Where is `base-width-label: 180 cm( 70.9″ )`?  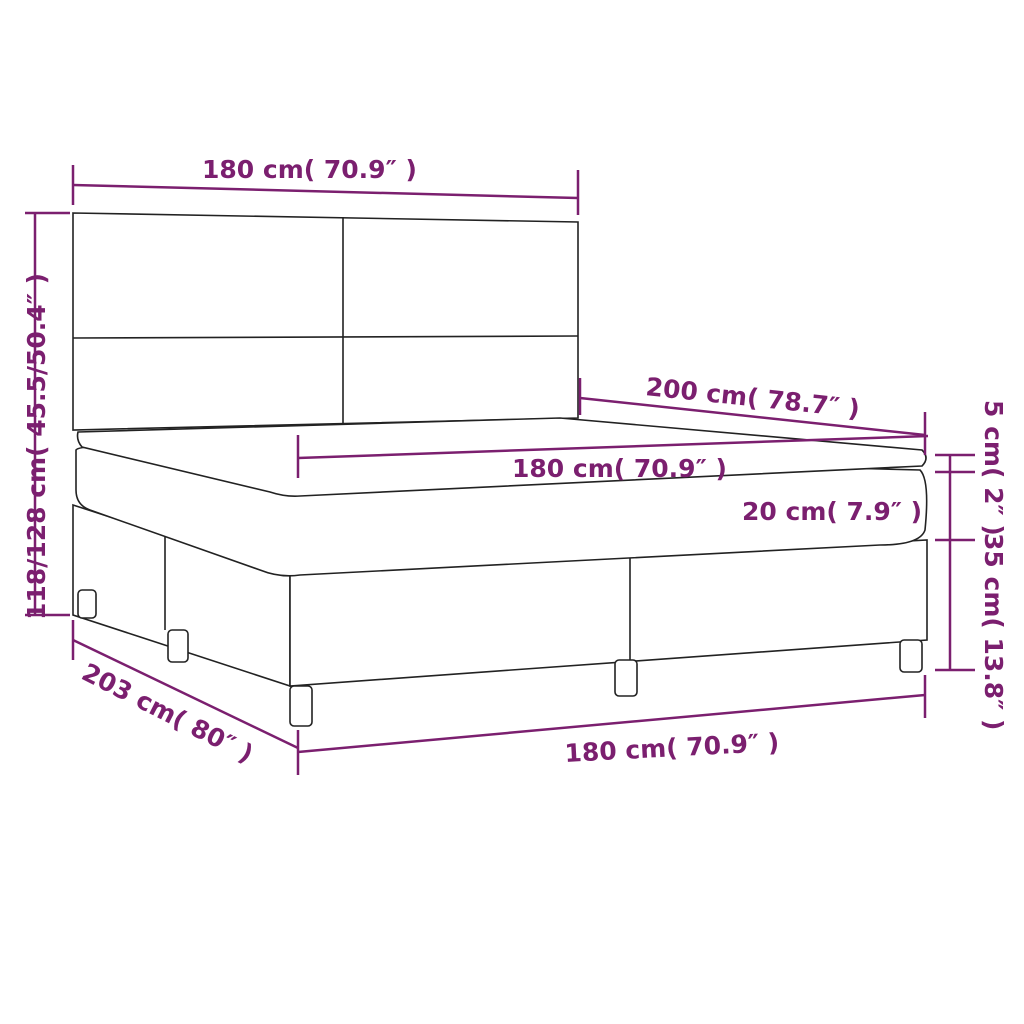 base-width-label: 180 cm( 70.9″ ) is located at coordinates (672, 748).